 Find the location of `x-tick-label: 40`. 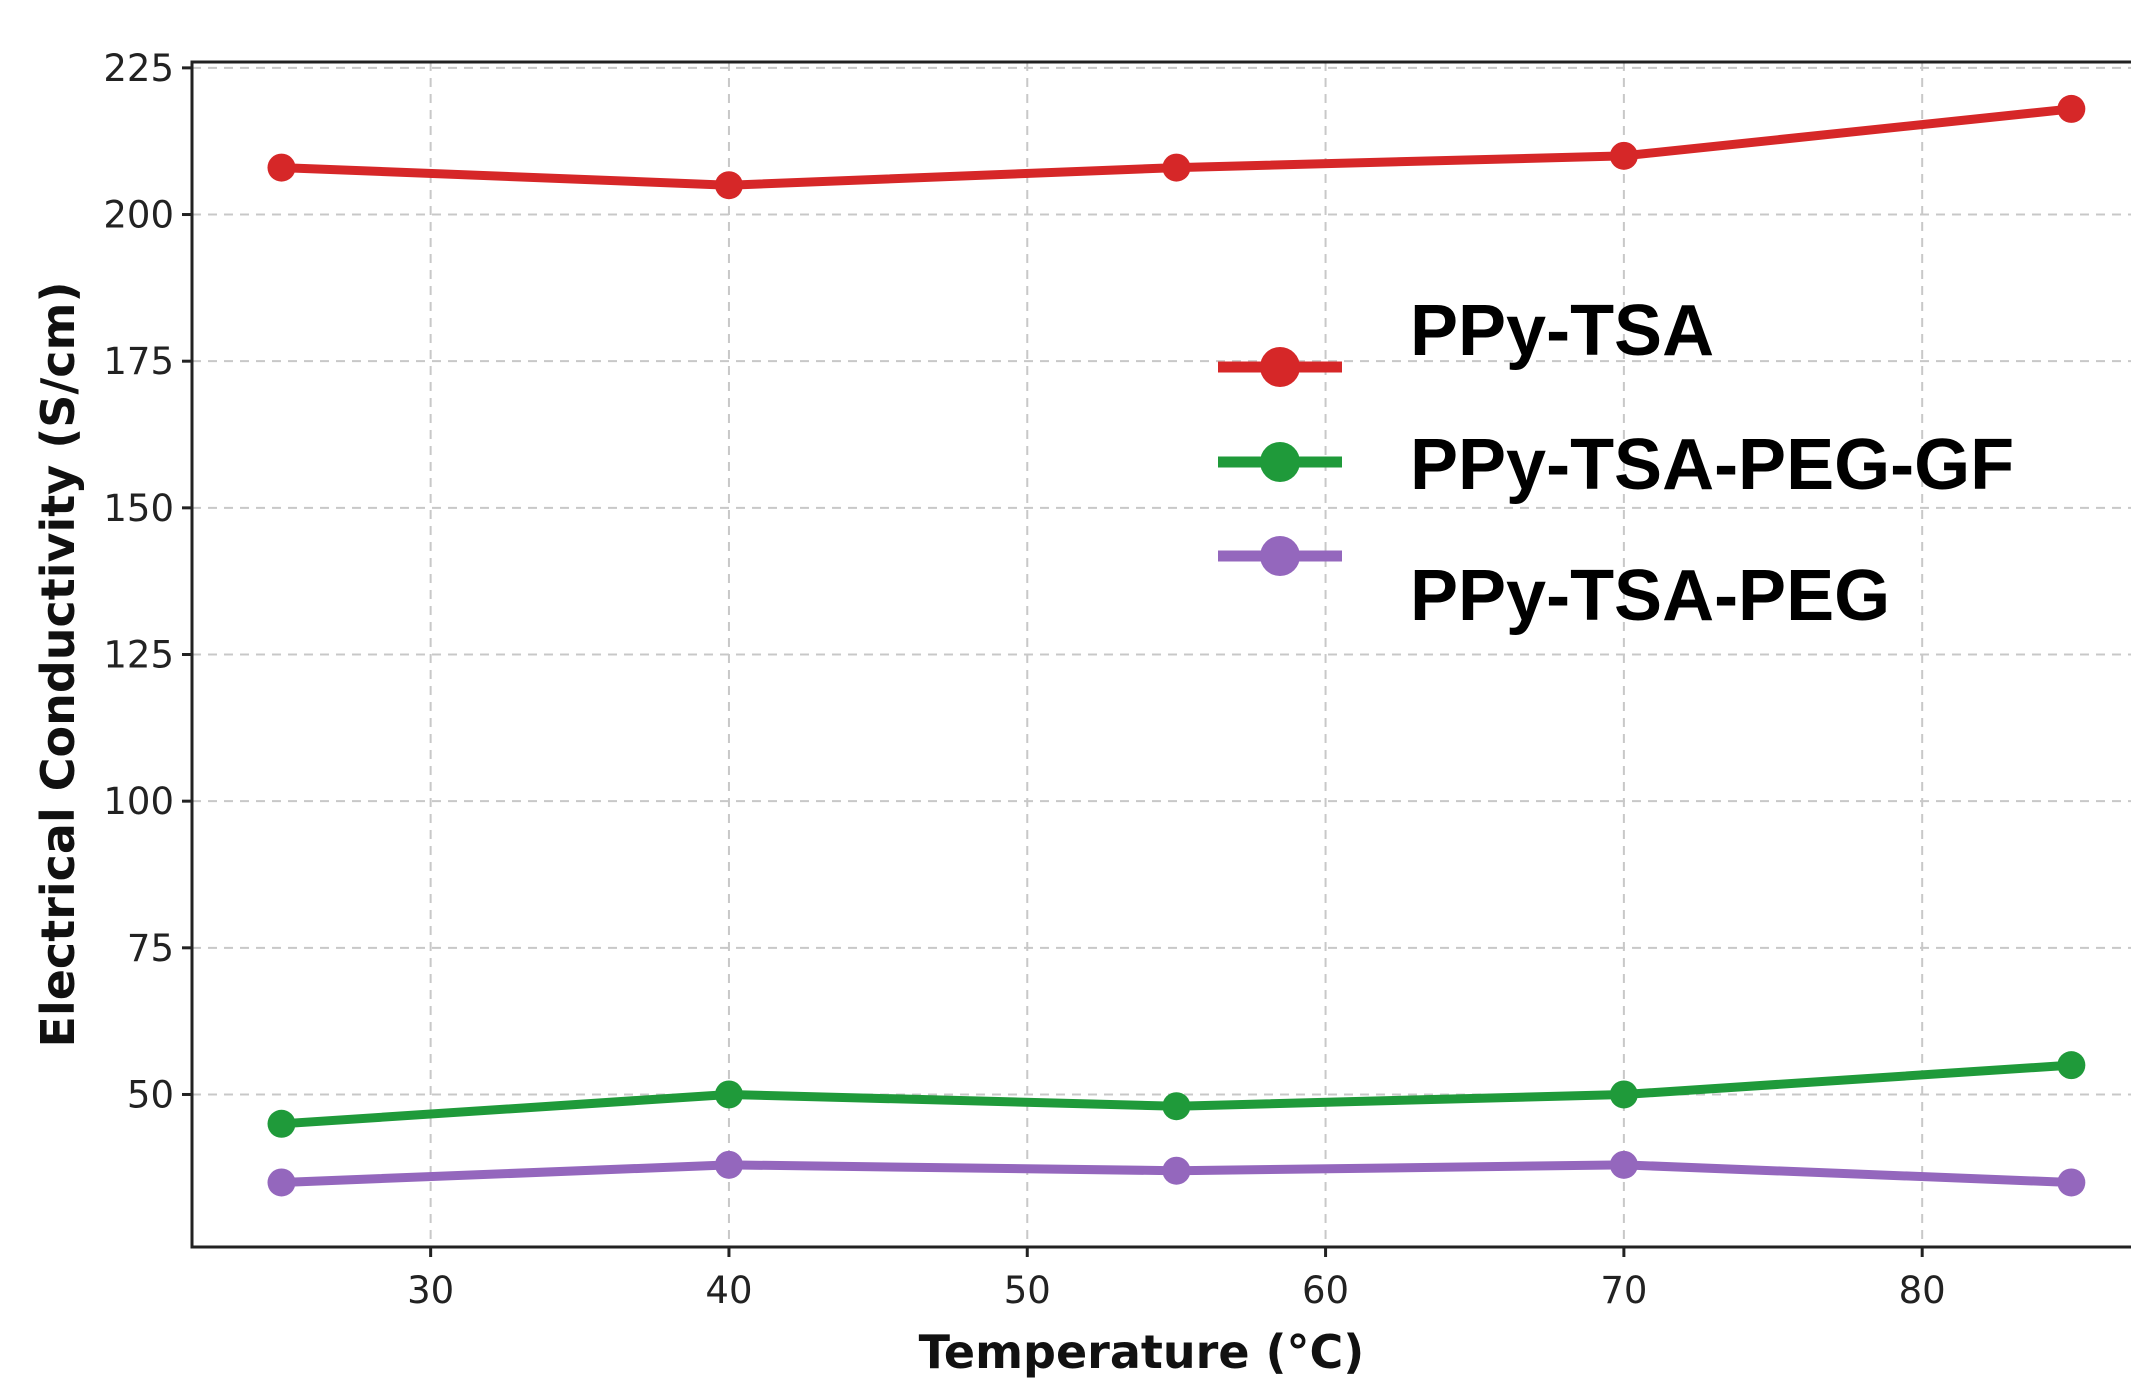

x-tick-label: 40 is located at coordinates (728, 1290).